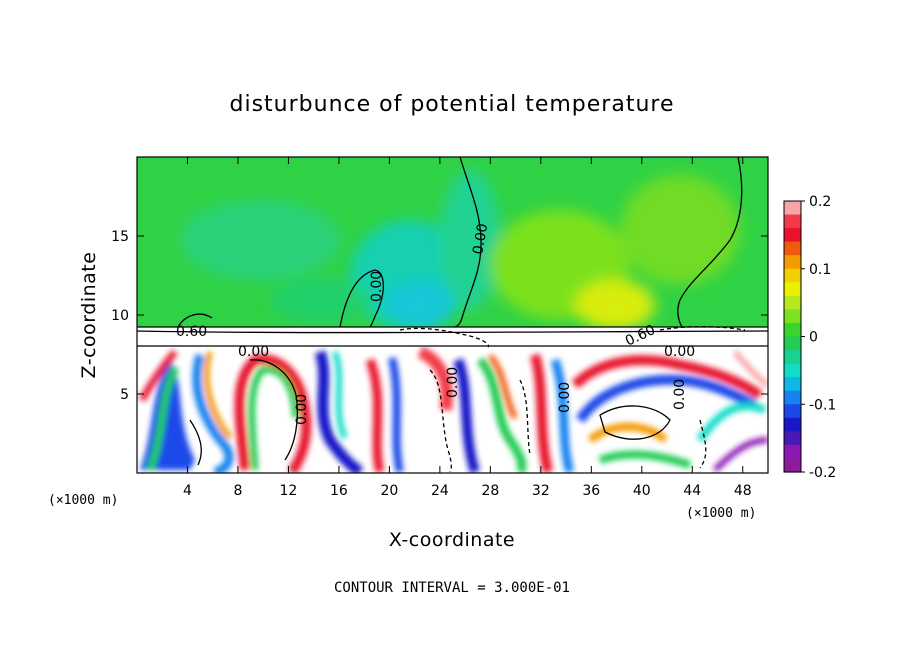 The width and height of the screenshot is (904, 654). I want to click on y-tick-label: 10, so click(120, 316).